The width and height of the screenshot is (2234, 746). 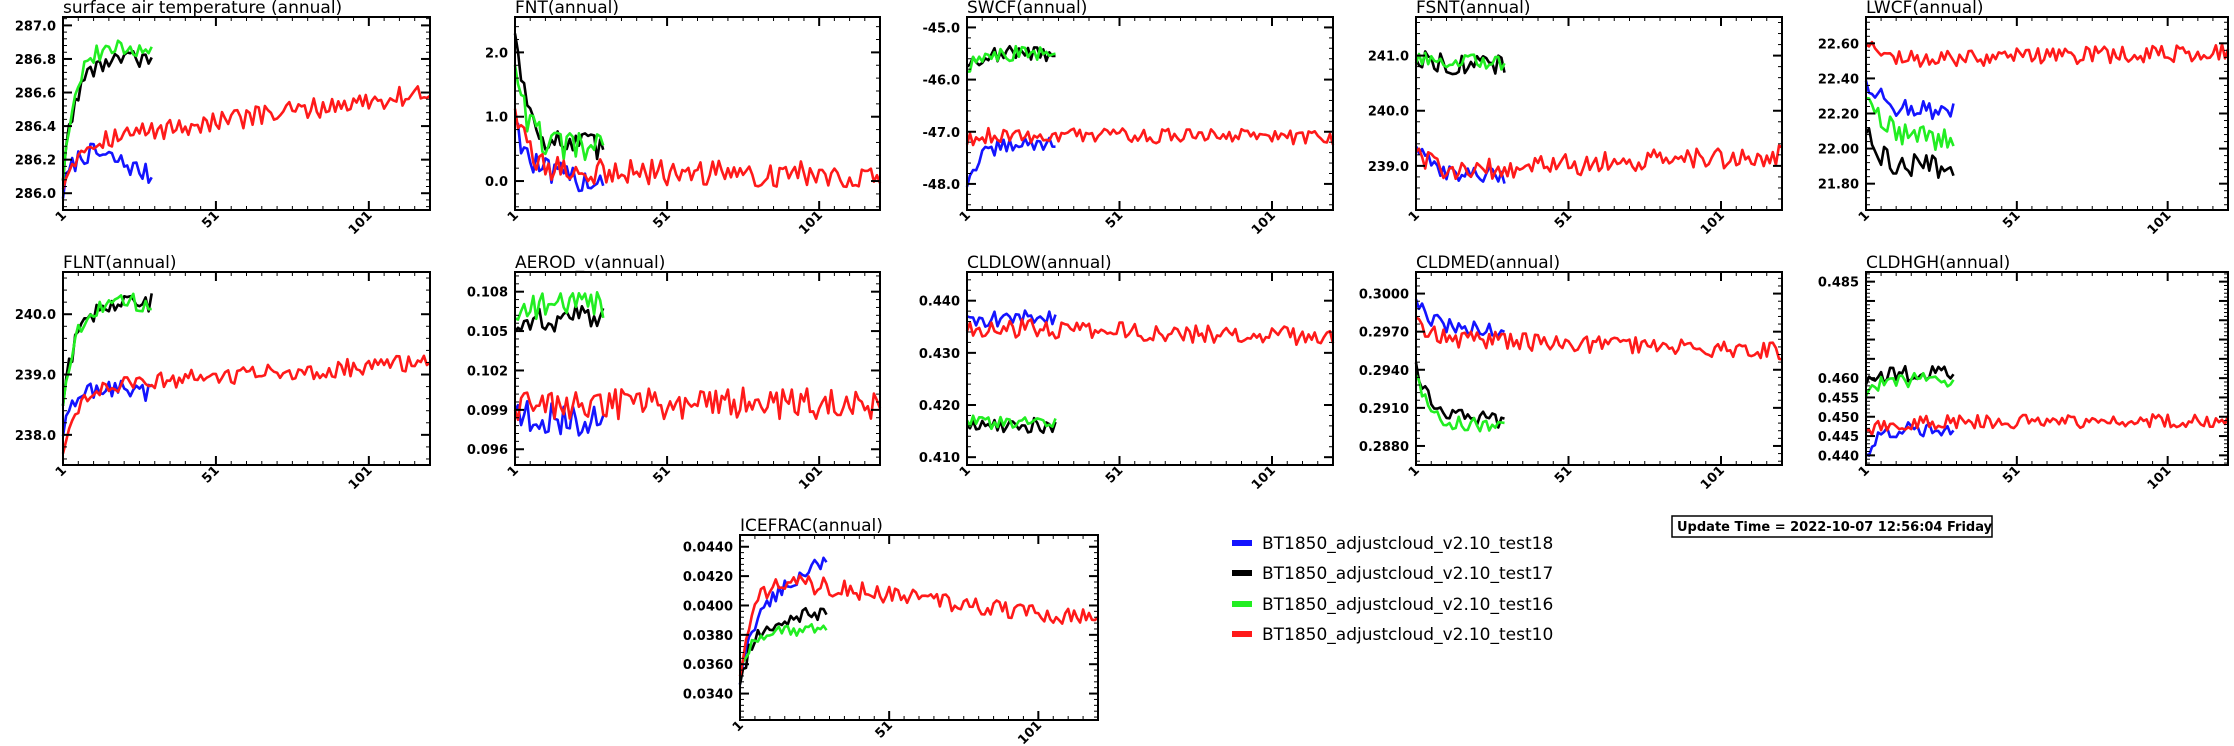 I want to click on y-tick-label: 1.0, so click(x=496, y=118).